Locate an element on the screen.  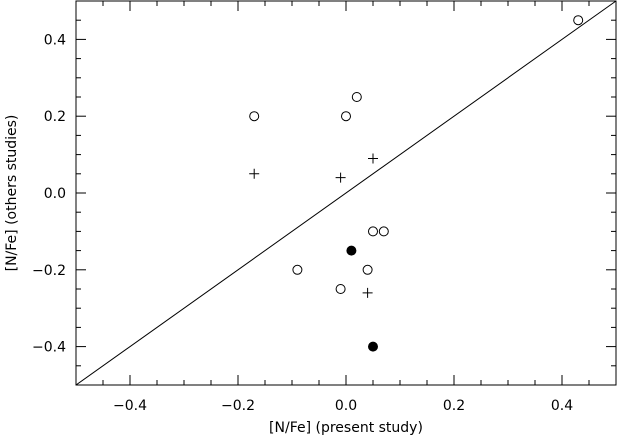
x-tick-label: −0.4 is located at coordinates (130, 406).